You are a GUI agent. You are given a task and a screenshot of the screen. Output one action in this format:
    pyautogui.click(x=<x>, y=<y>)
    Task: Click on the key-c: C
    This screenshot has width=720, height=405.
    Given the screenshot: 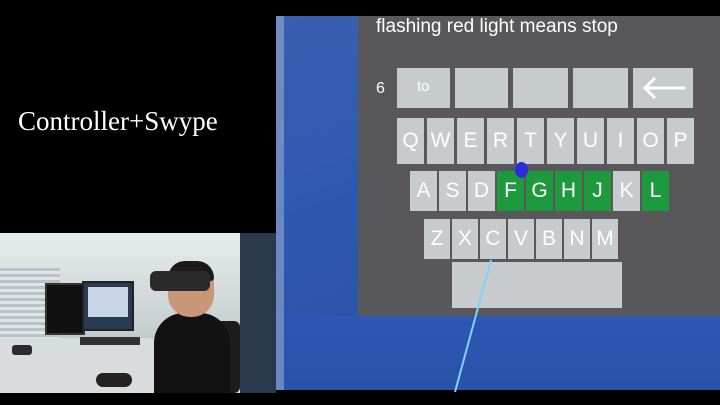 What is the action you would take?
    pyautogui.click(x=493, y=239)
    